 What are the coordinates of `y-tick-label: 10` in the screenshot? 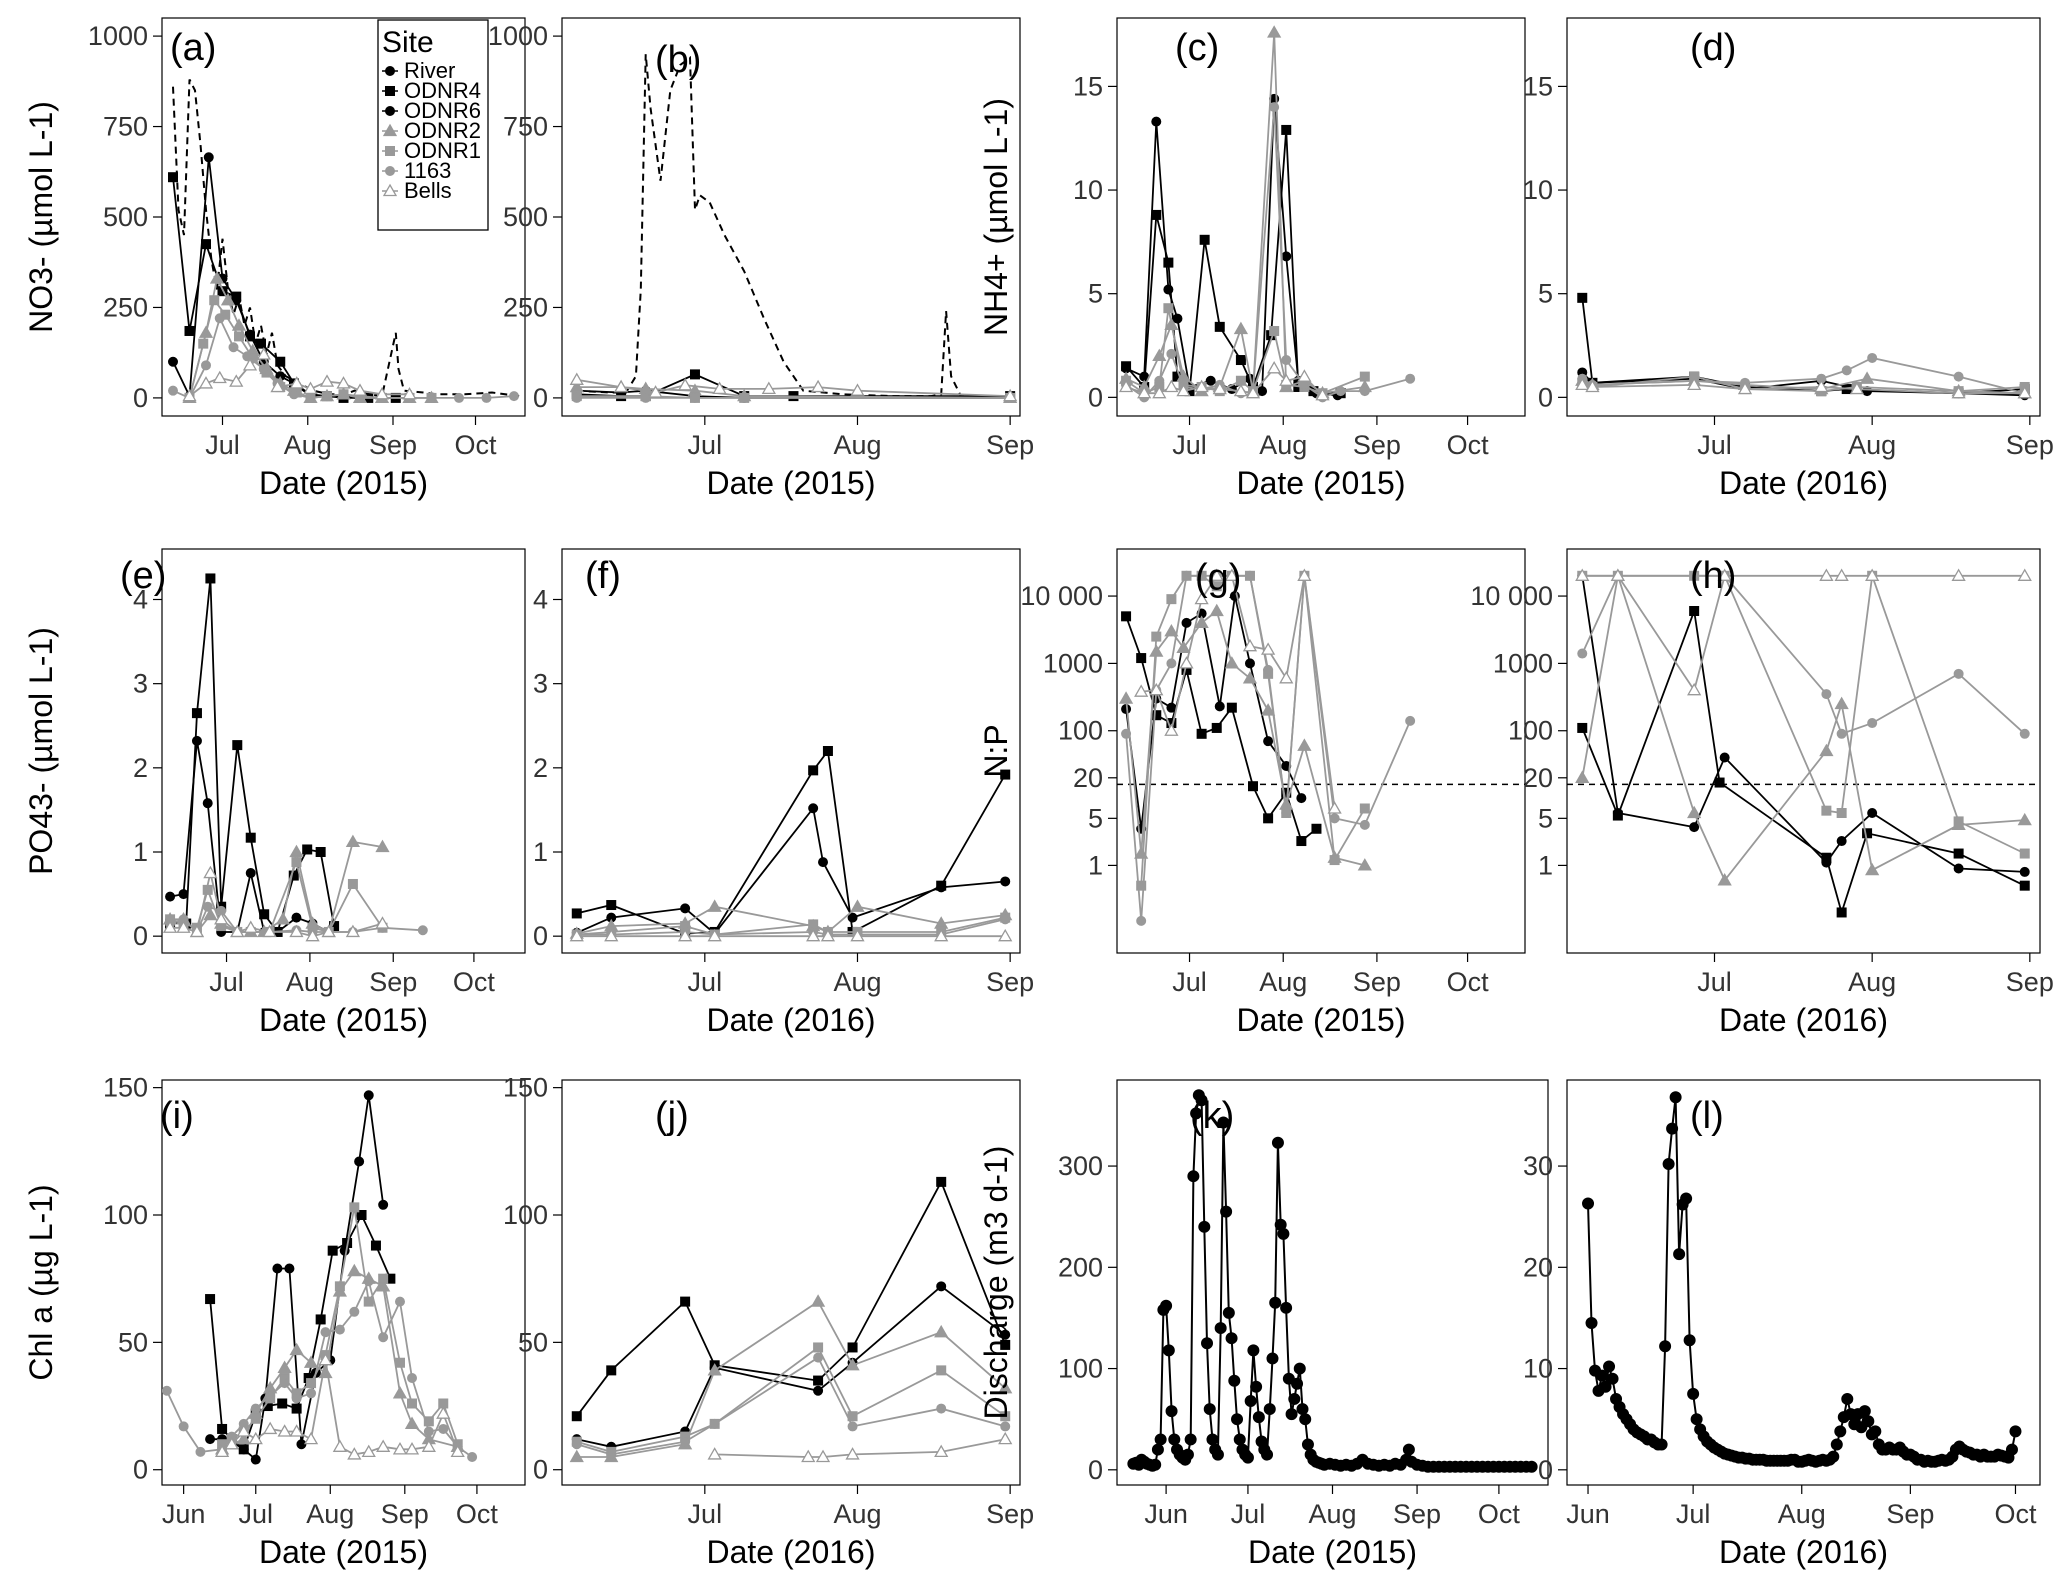 It's located at (1088, 190).